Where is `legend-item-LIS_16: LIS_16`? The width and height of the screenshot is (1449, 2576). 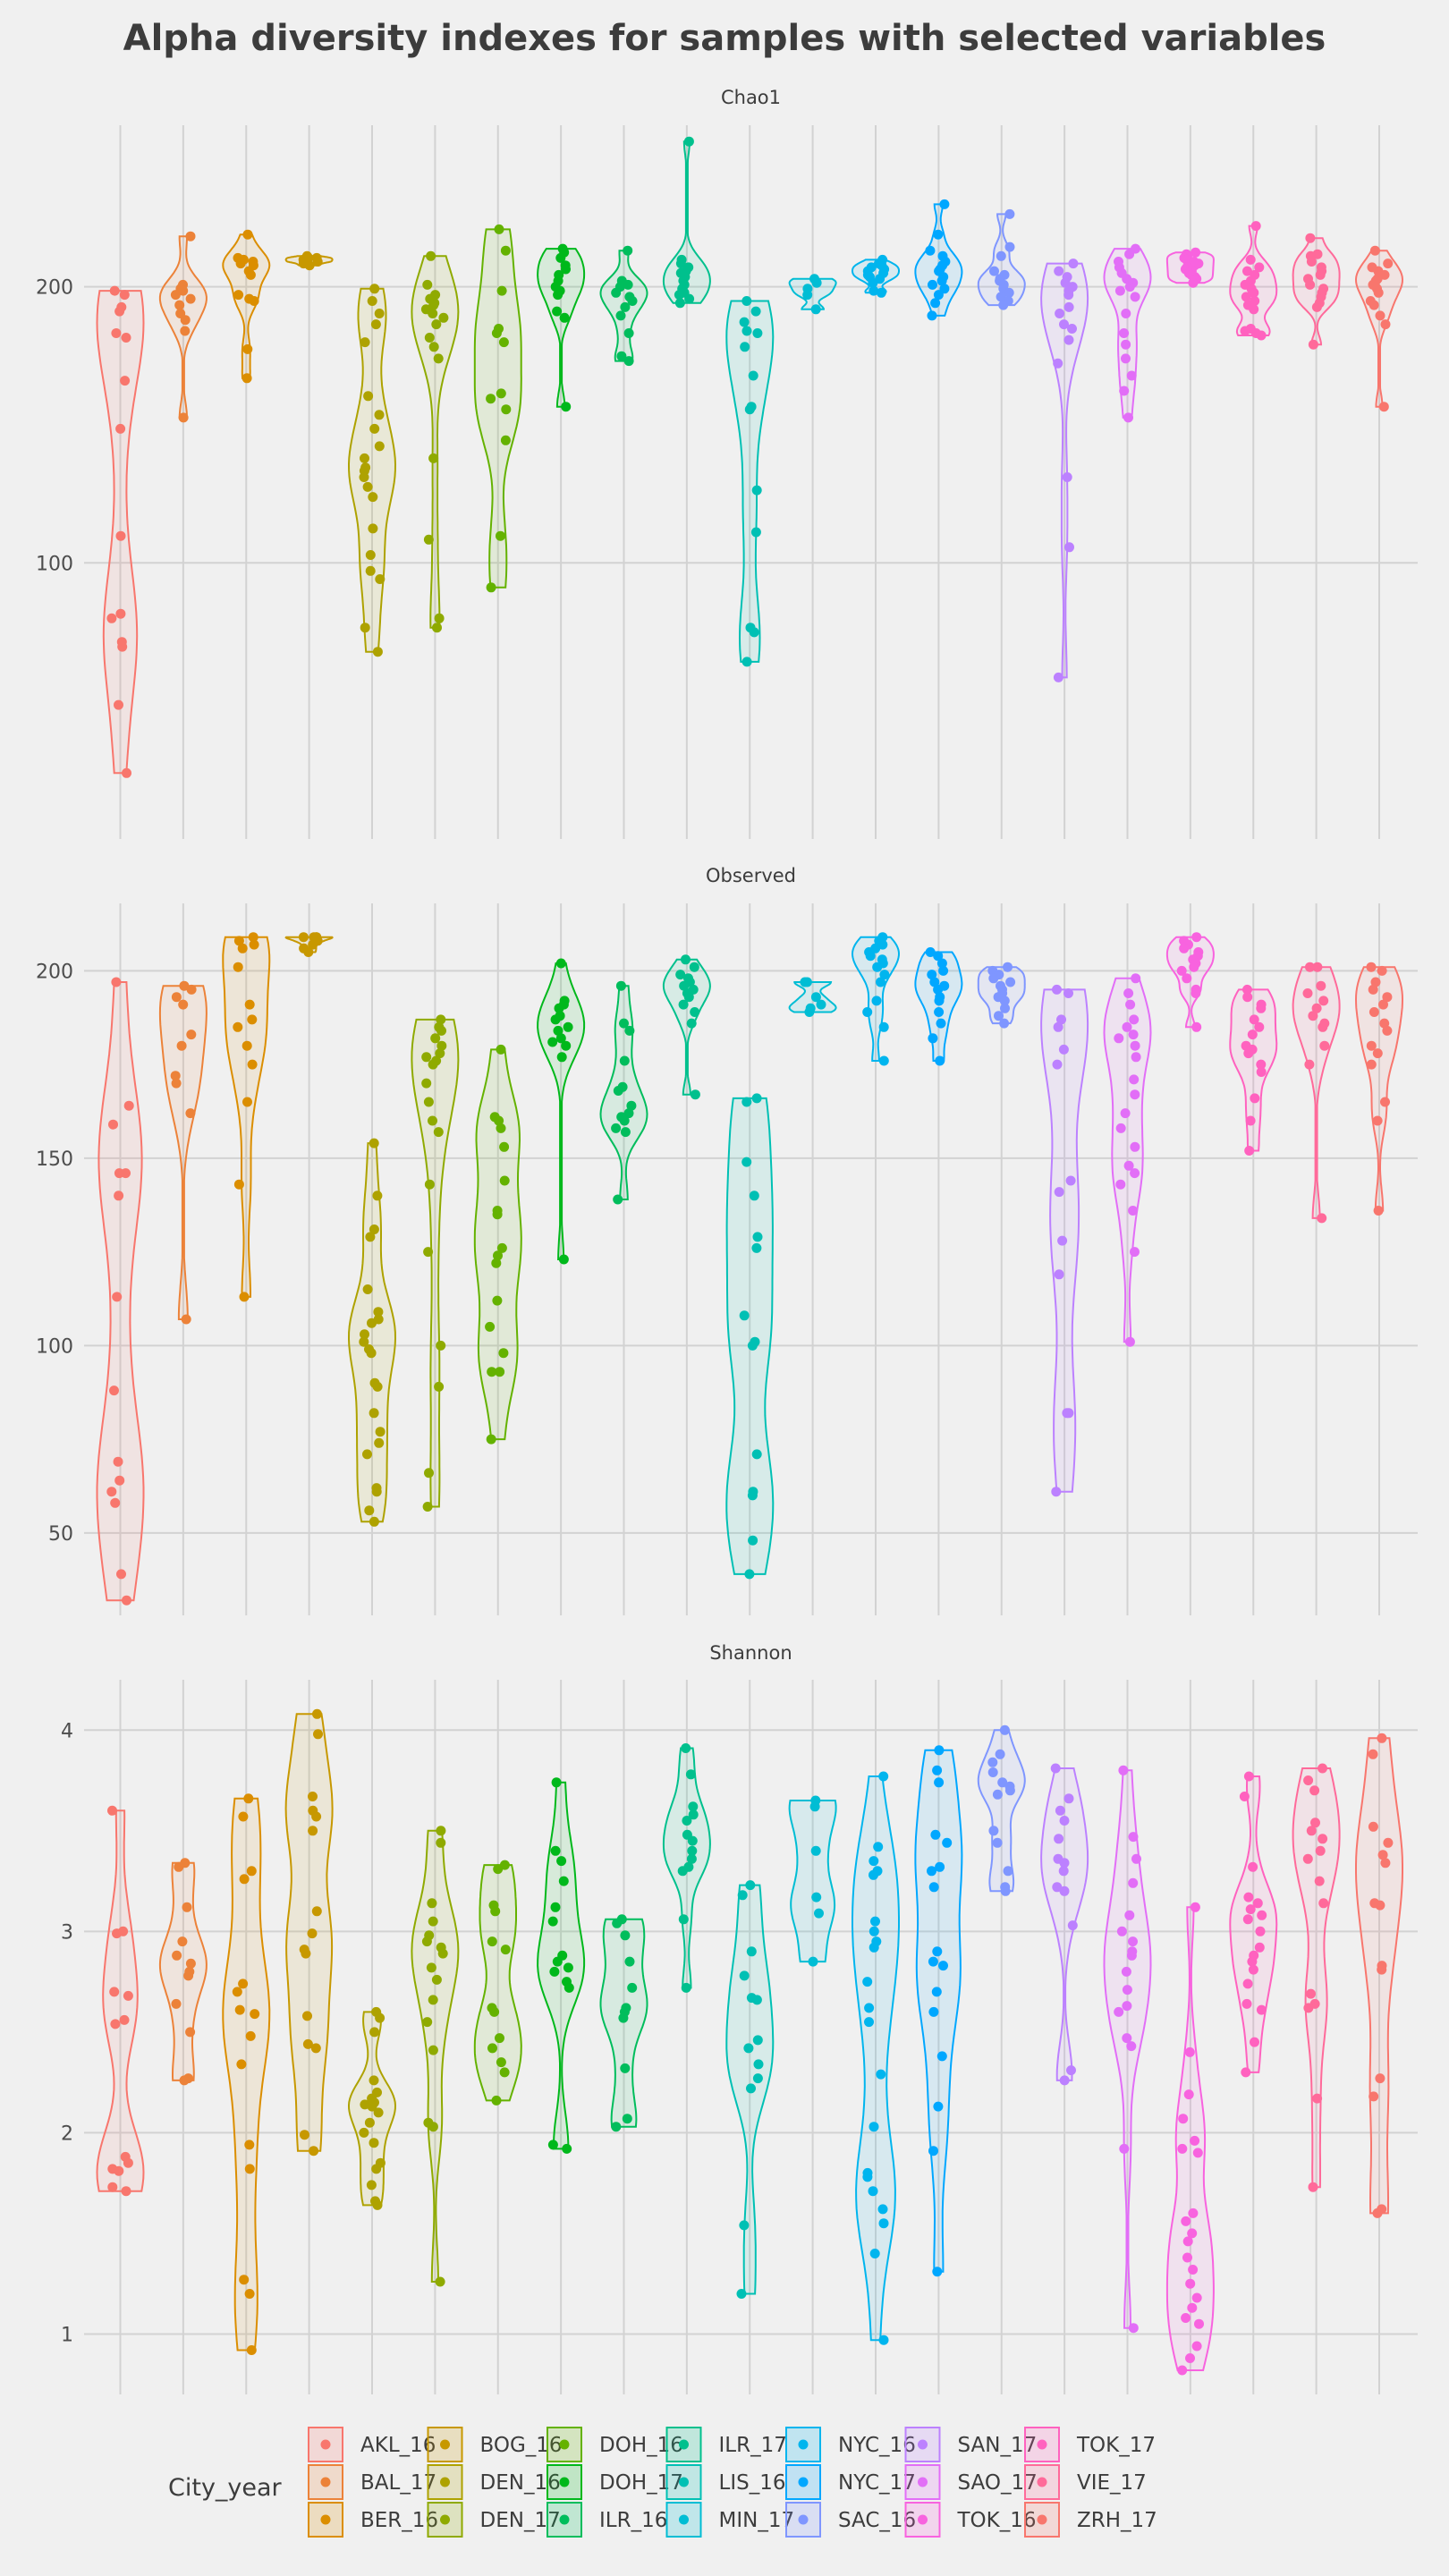
legend-item-LIS_16: LIS_16 is located at coordinates (725, 2482).